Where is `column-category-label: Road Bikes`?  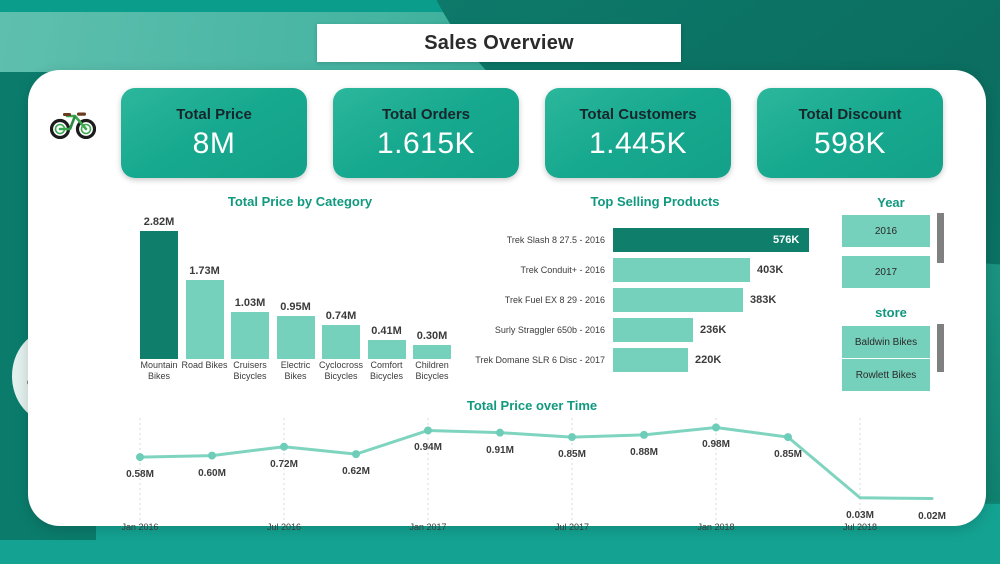 column-category-label: Road Bikes is located at coordinates (204, 365).